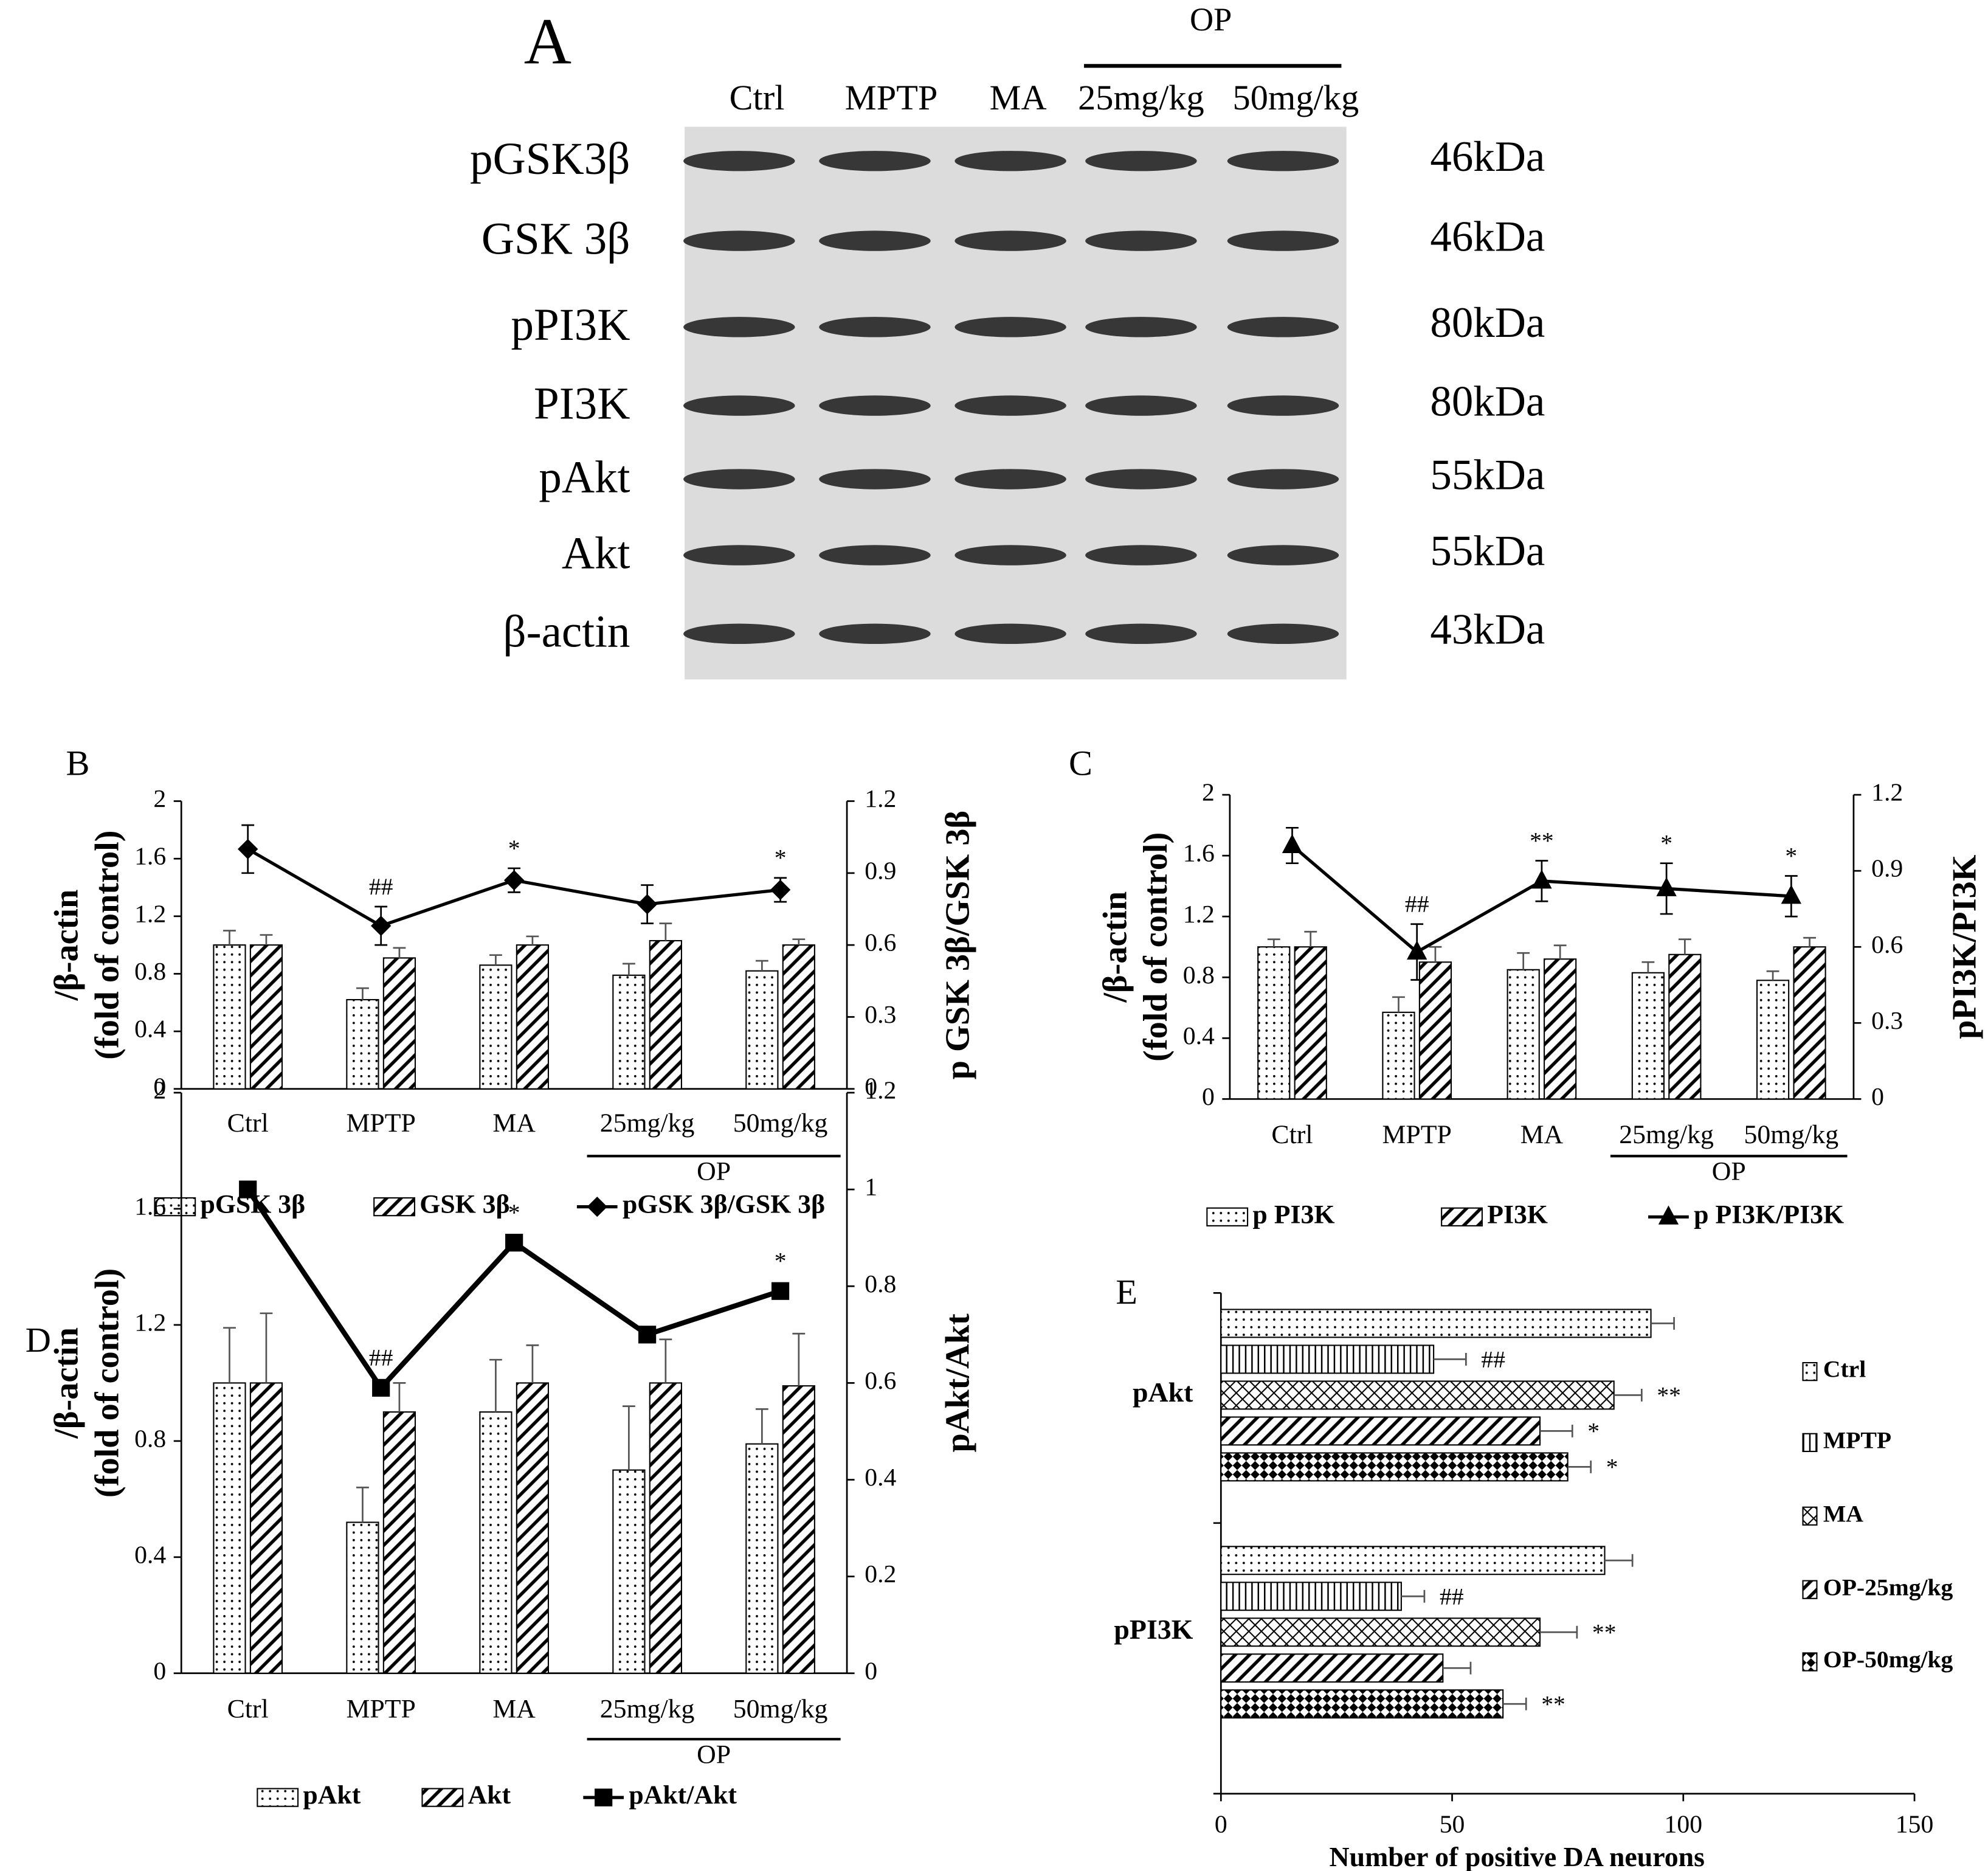 Image resolution: width=1988 pixels, height=1871 pixels. Describe the element at coordinates (1487, 323) in the screenshot. I see `size-label: 80kDa` at that location.